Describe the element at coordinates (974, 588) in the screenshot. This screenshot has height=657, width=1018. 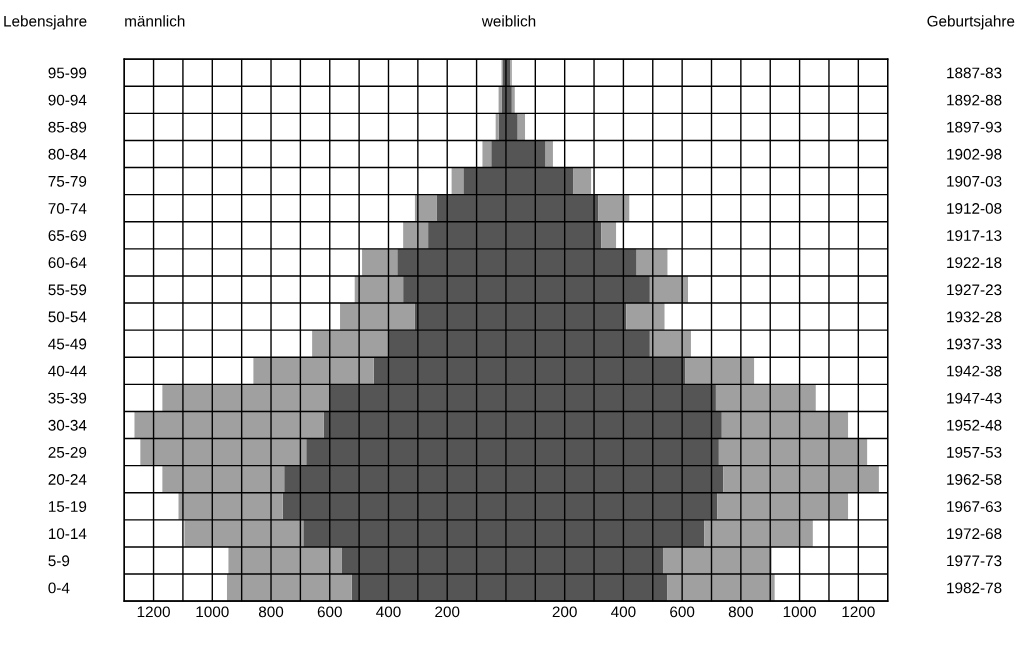
I see `y2-tick-label: 1982-78` at that location.